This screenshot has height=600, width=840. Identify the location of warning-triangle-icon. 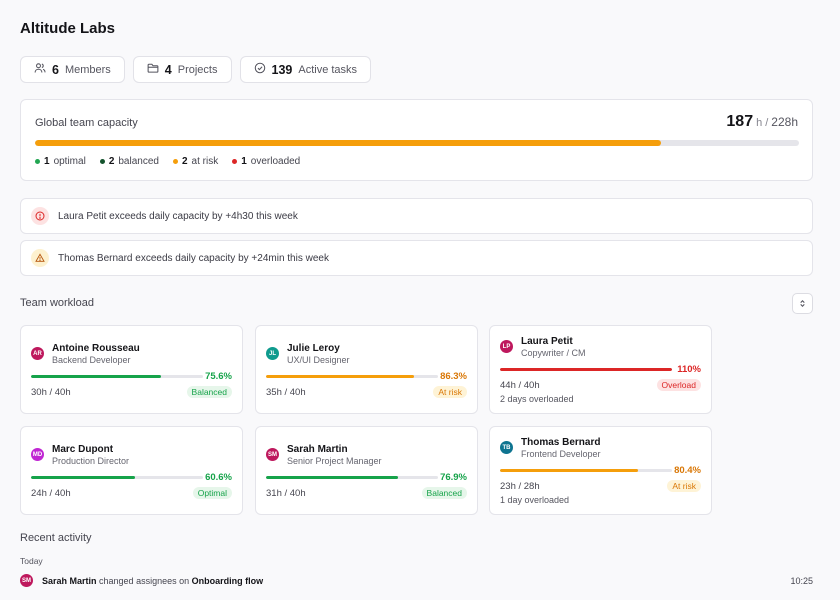
(40, 258).